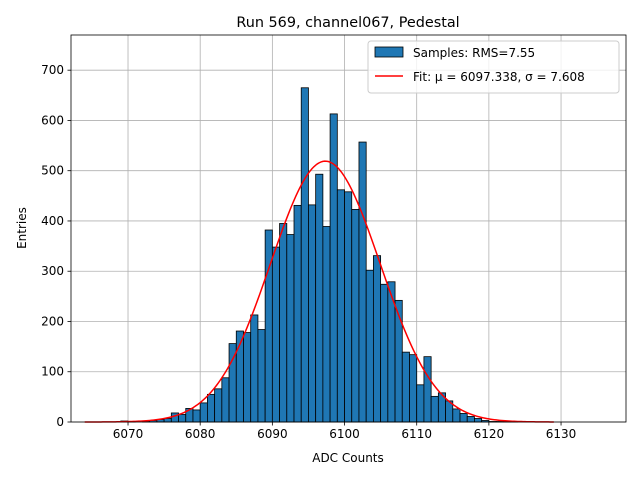  Describe the element at coordinates (348, 458) in the screenshot. I see `x-axis-label: ADC Counts` at that location.